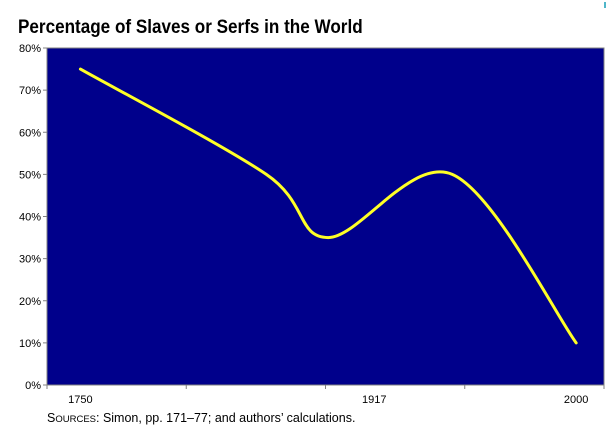  Describe the element at coordinates (80, 400) in the screenshot. I see `x-tick-label: 1750` at that location.